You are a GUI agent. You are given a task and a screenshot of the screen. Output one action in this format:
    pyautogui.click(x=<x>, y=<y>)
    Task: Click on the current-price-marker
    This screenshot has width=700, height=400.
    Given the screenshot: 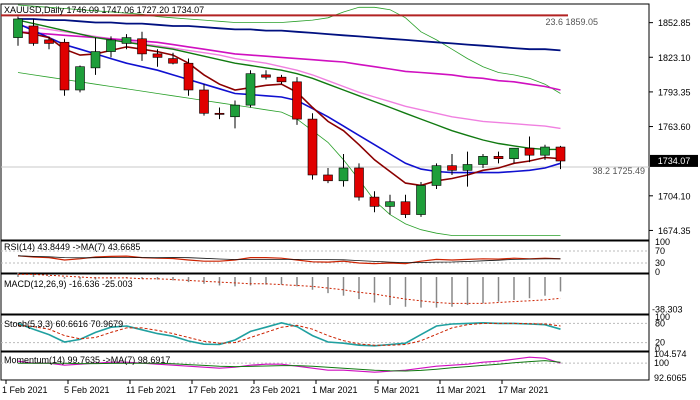 What is the action you would take?
    pyautogui.click(x=674, y=160)
    